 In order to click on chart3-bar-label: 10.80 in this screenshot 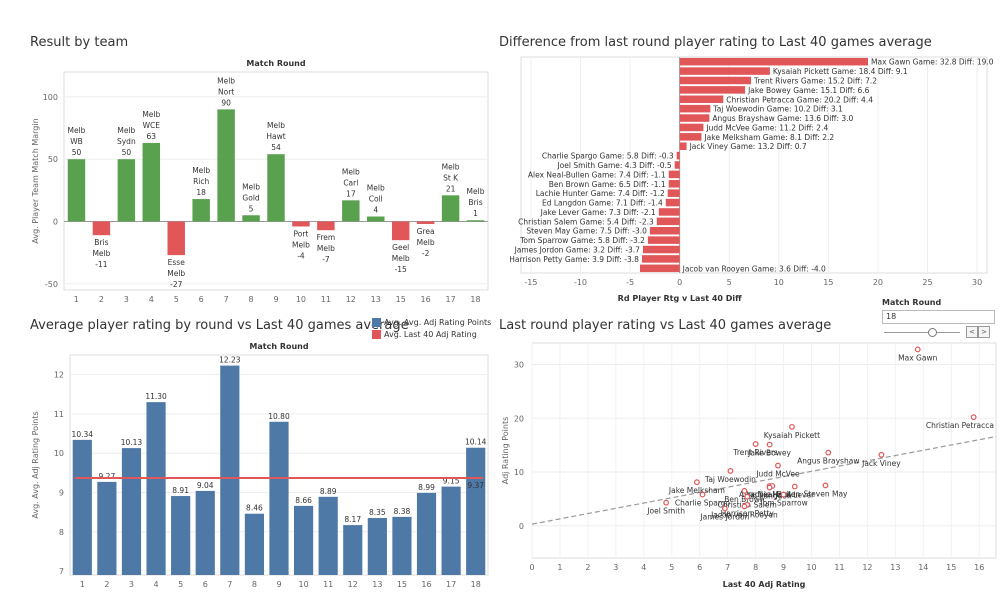, I will do `click(279, 416)`.